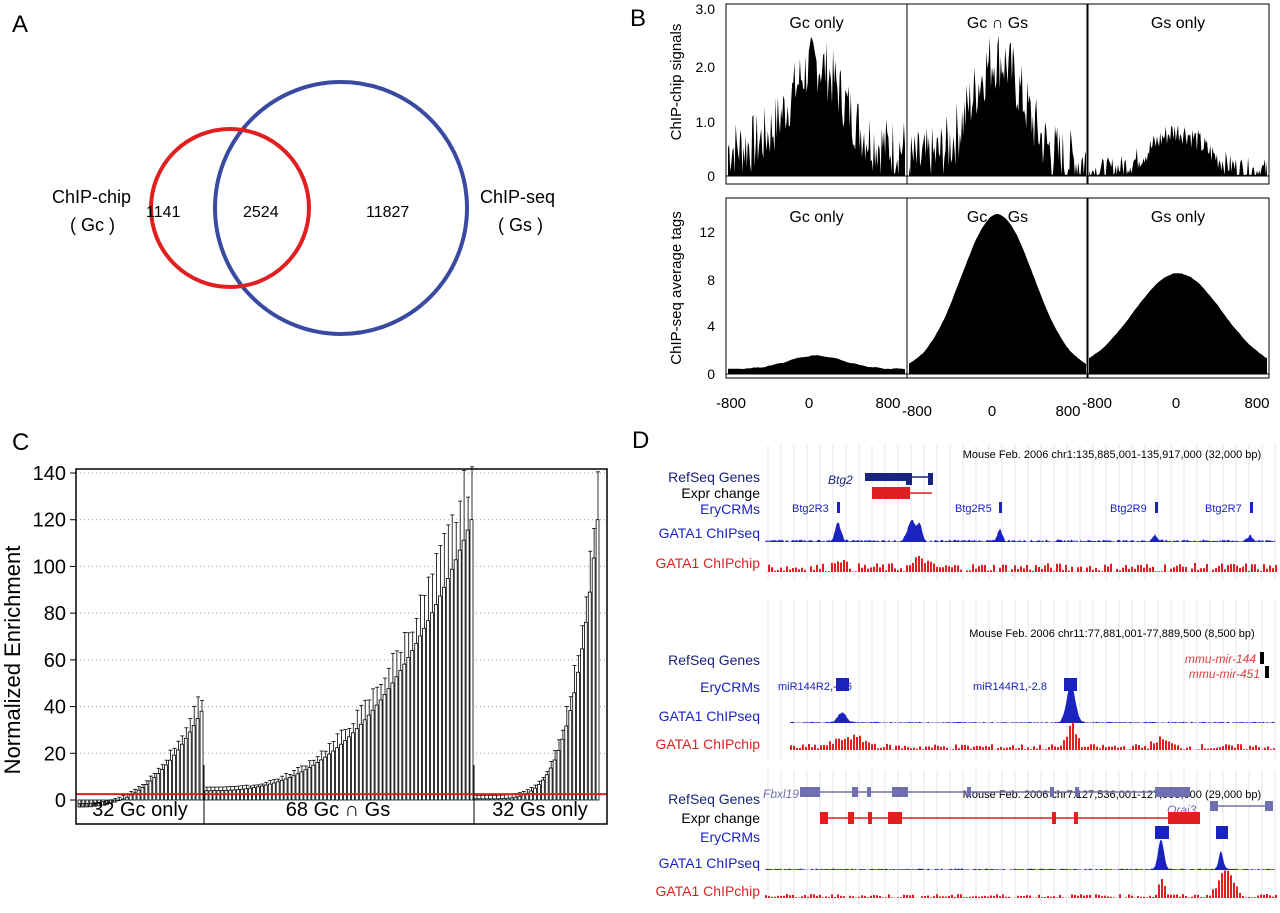 This screenshot has width=1280, height=913. Describe the element at coordinates (707, 563) in the screenshot. I see `track1-chipchip-label: GATA1 ChIPchip` at that location.